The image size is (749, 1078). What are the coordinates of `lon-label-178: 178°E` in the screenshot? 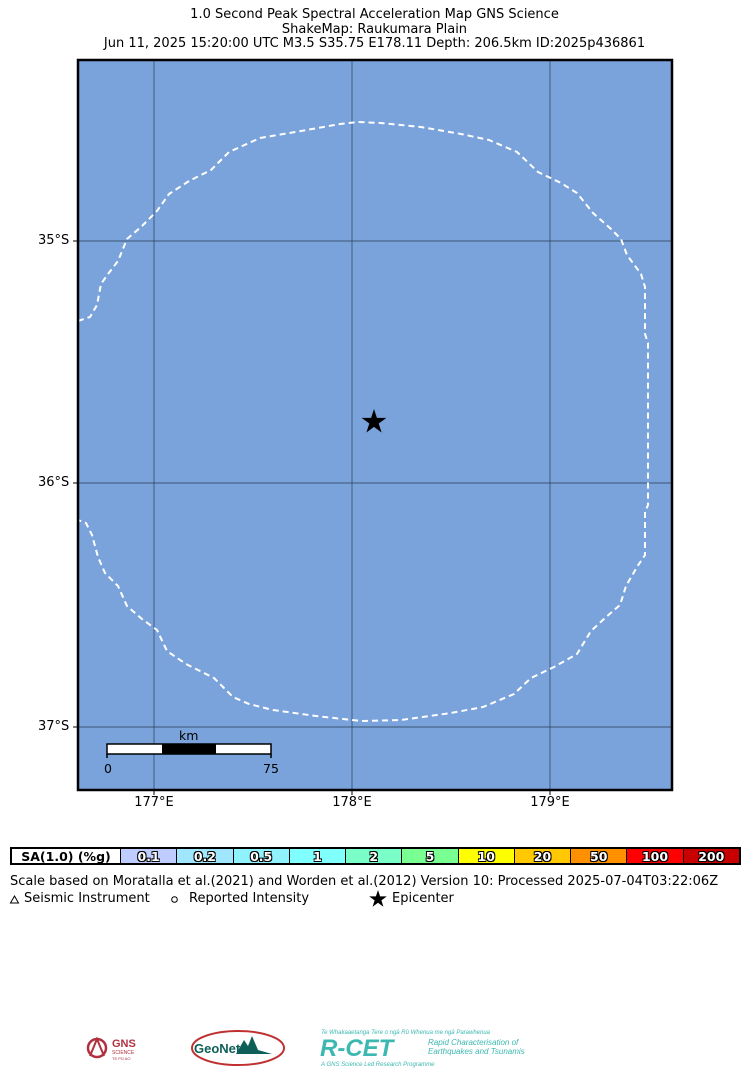 It's located at (352, 802).